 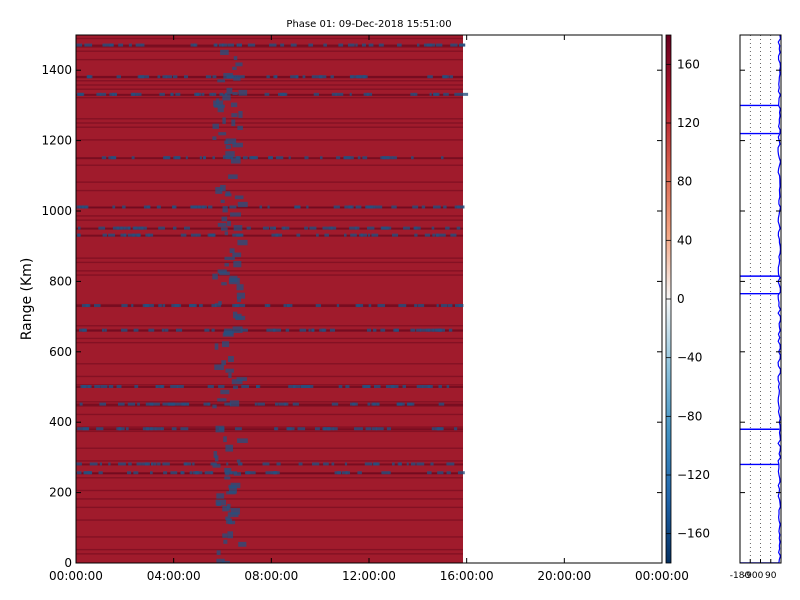 I want to click on x-tick-label: 20:00:00, so click(x=564, y=576).